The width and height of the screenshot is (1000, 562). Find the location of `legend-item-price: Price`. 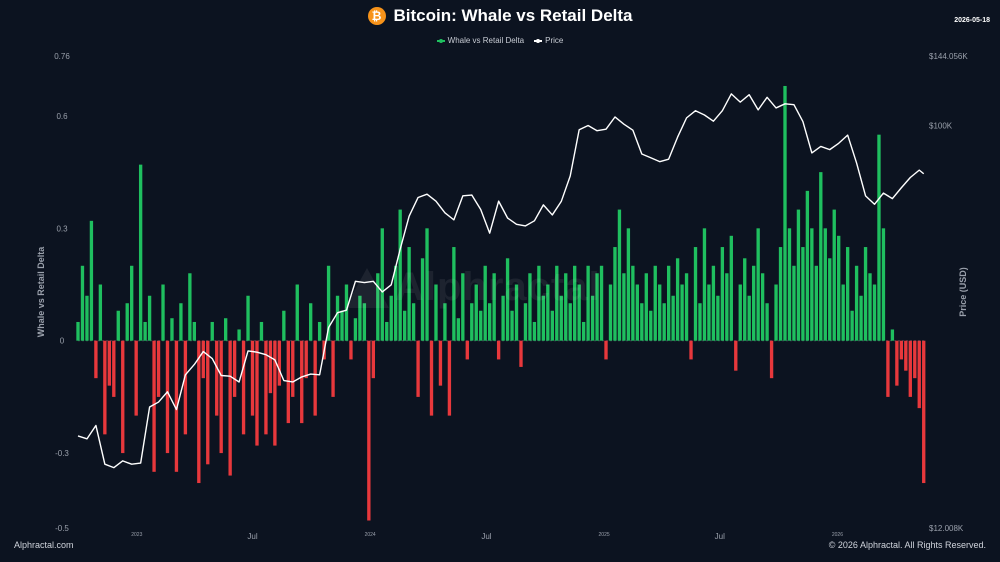

legend-item-price: Price is located at coordinates (548, 40).